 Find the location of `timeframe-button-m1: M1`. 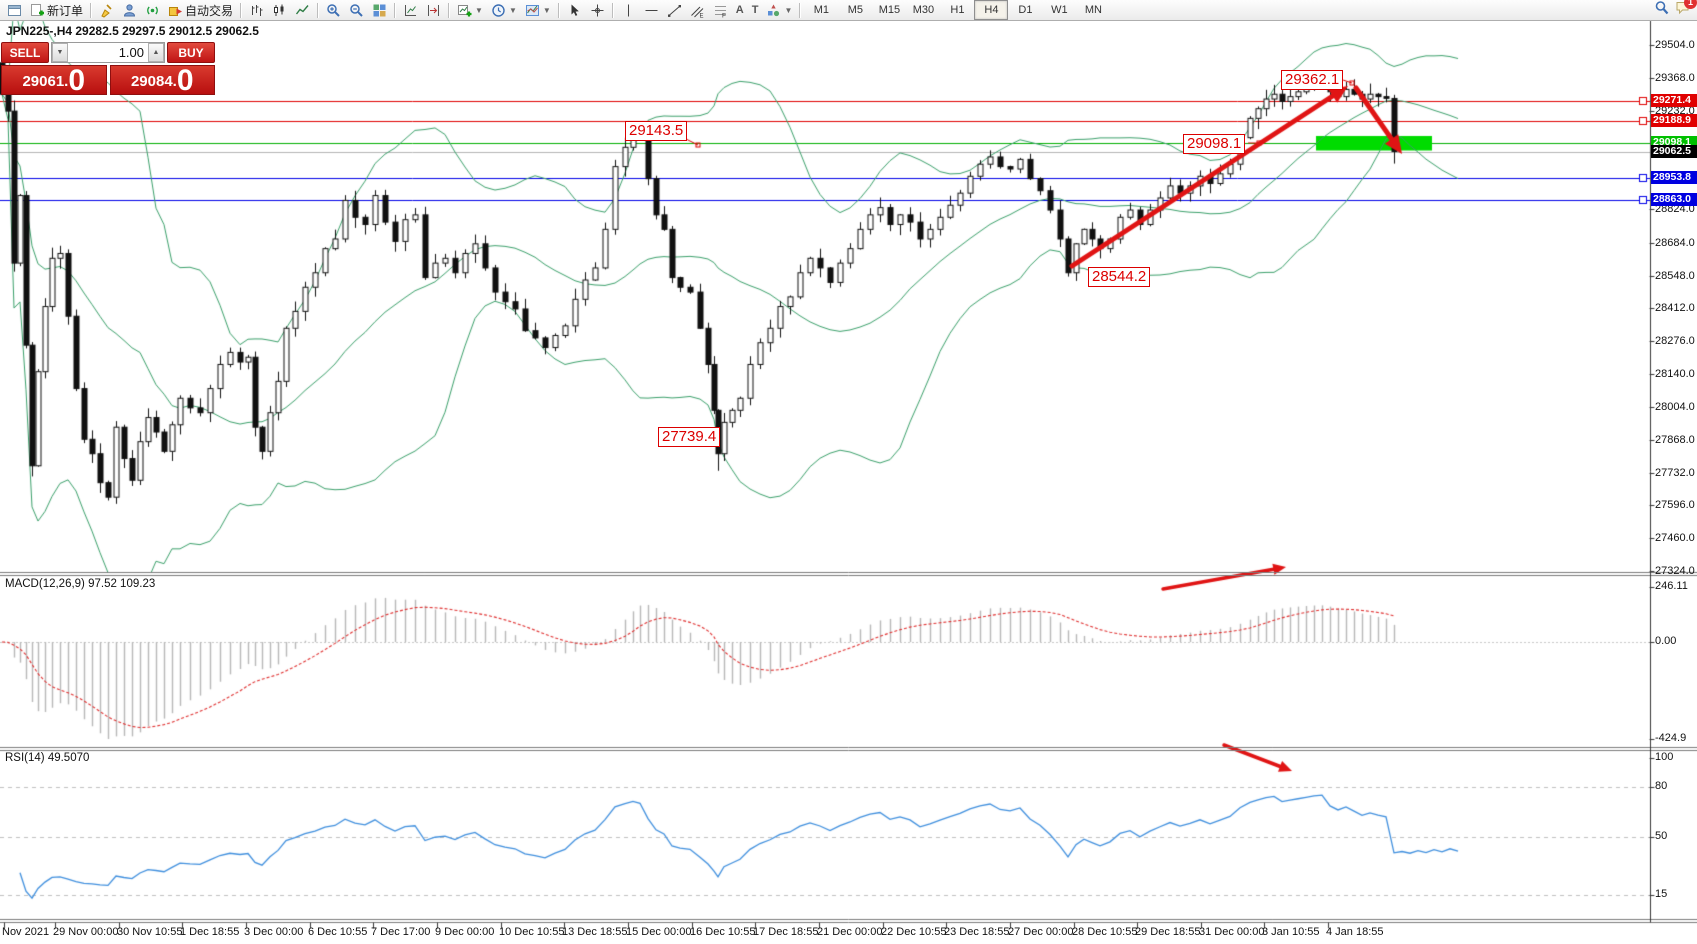

timeframe-button-m1: M1 is located at coordinates (821, 10).